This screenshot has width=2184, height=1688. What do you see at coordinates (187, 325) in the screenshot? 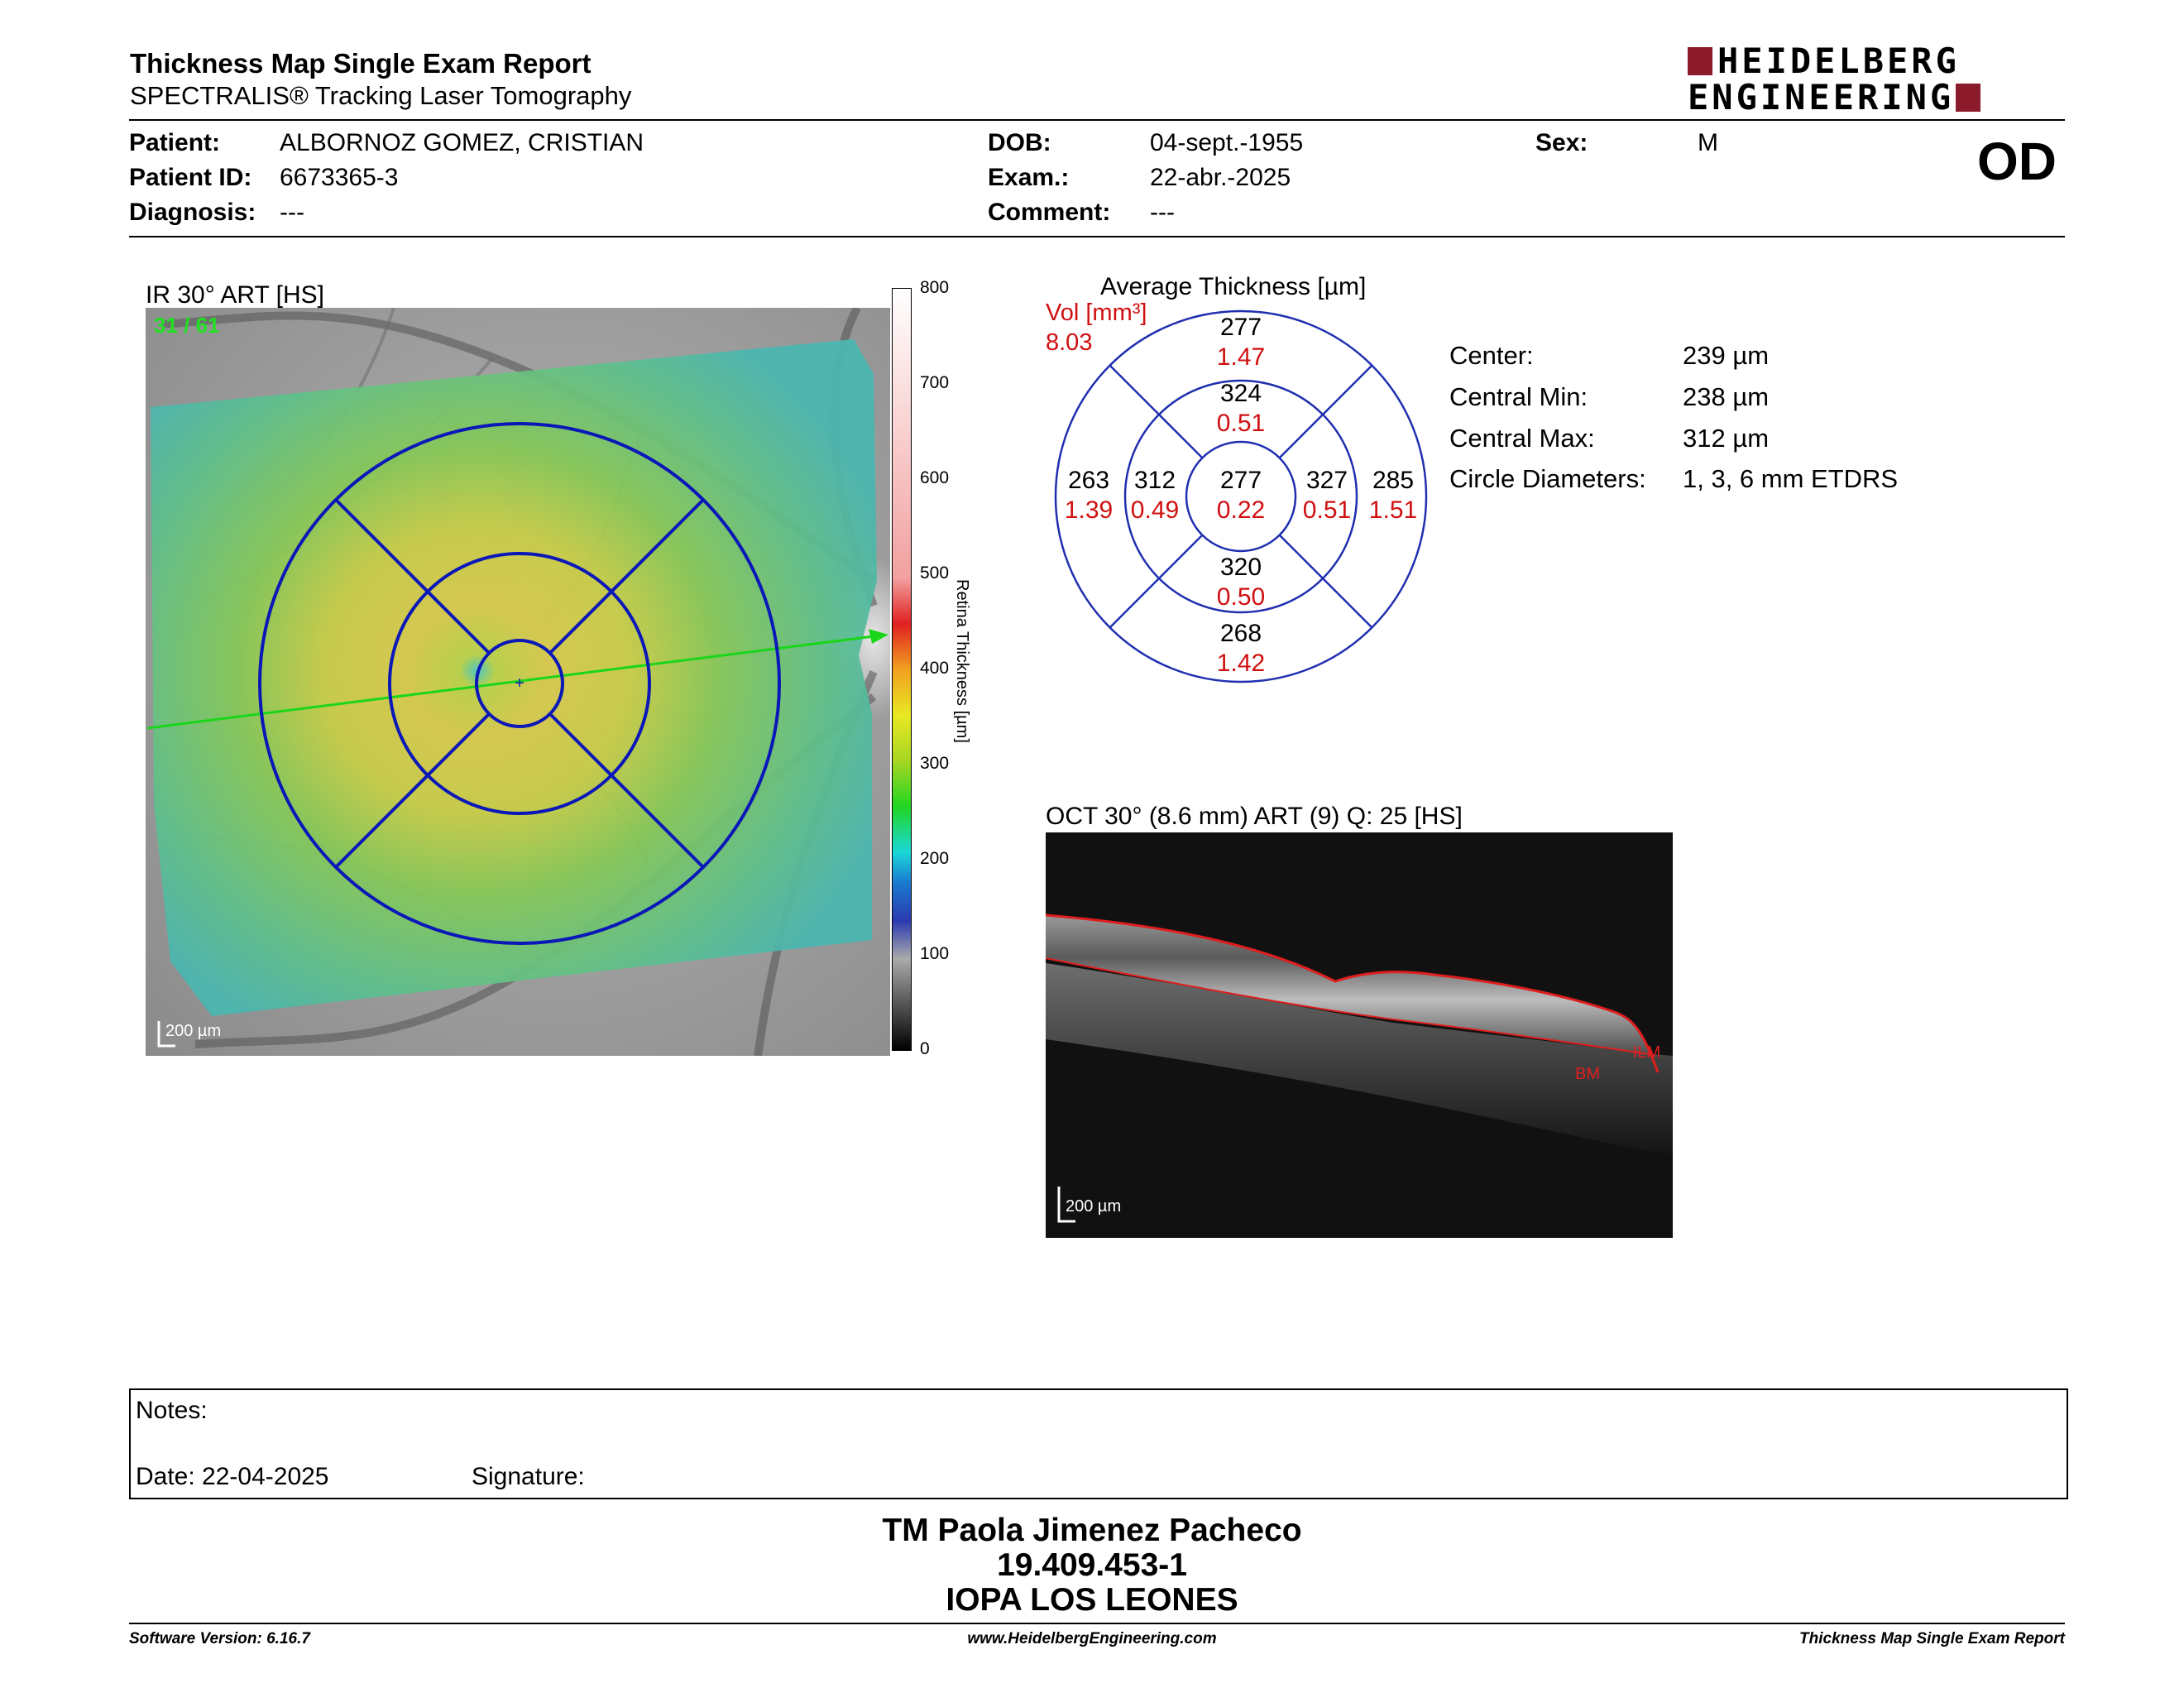
I see `frame-counter: 31 / 61` at bounding box center [187, 325].